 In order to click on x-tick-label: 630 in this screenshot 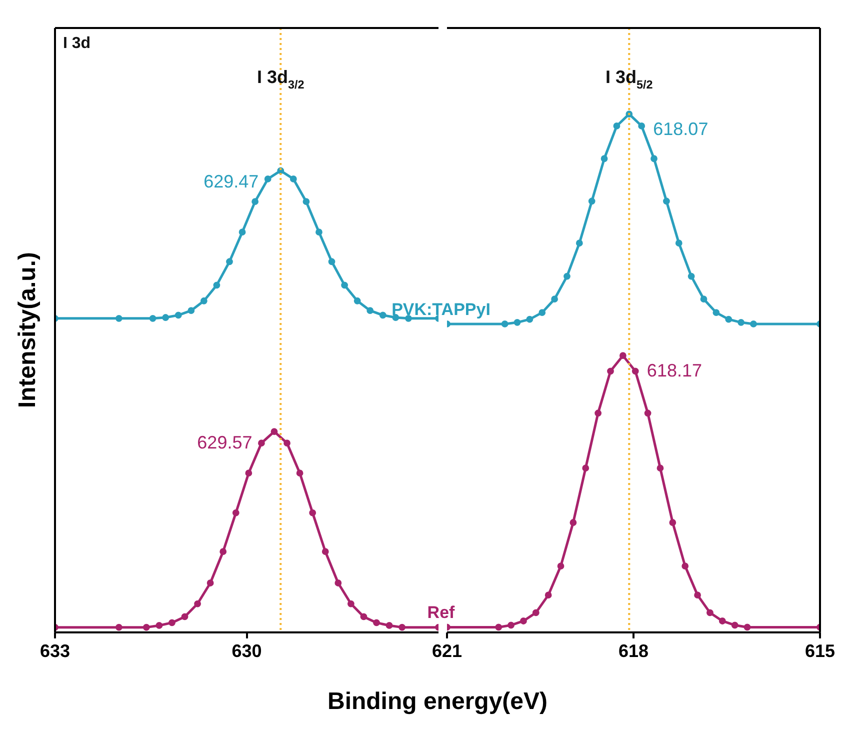, I will do `click(247, 651)`.